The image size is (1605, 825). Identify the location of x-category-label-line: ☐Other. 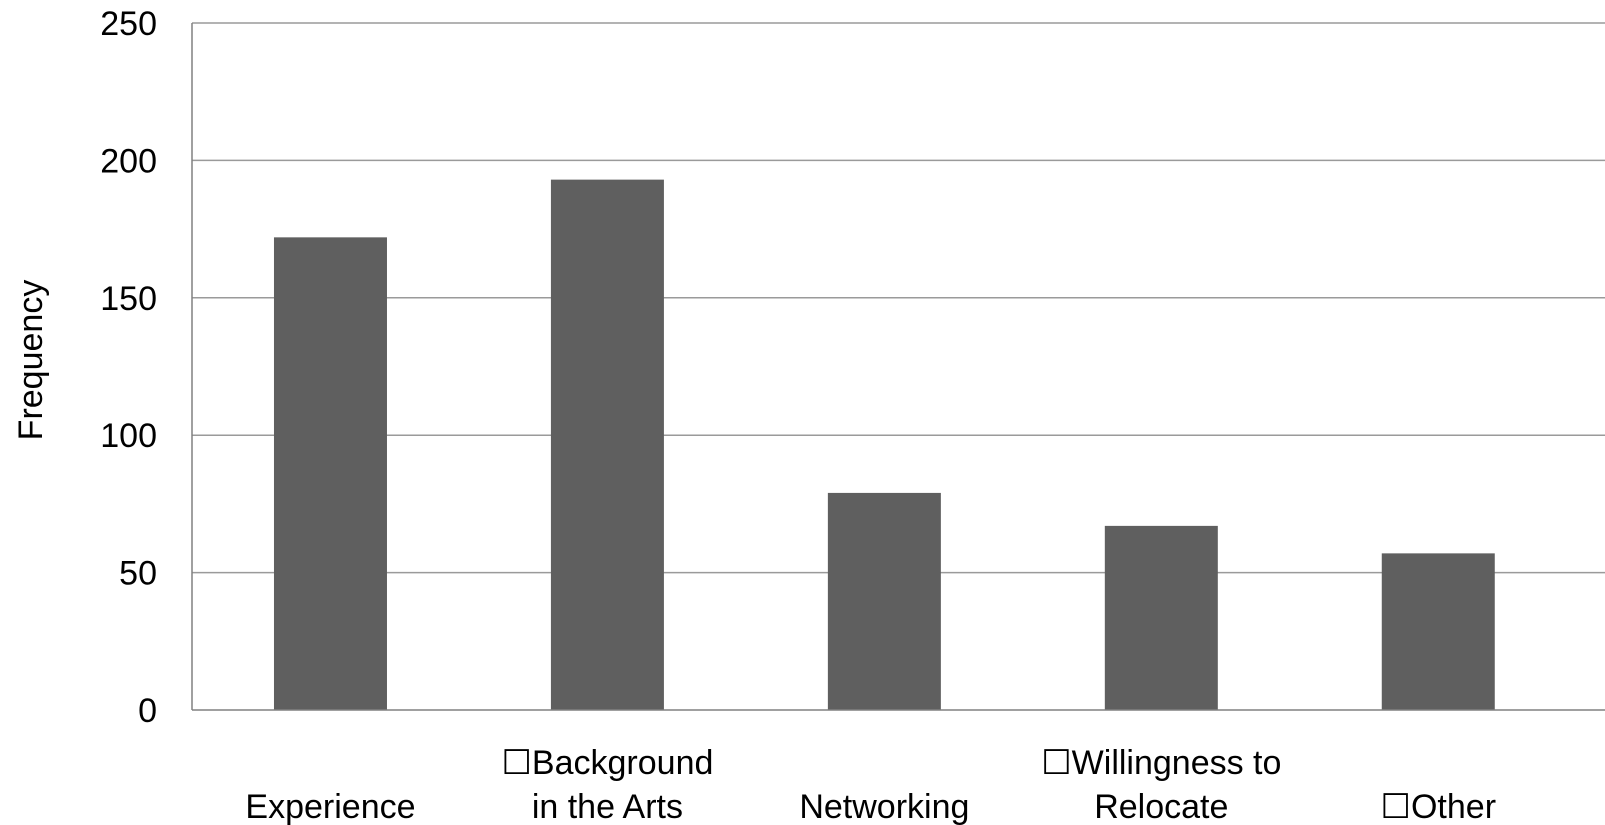
(1439, 806).